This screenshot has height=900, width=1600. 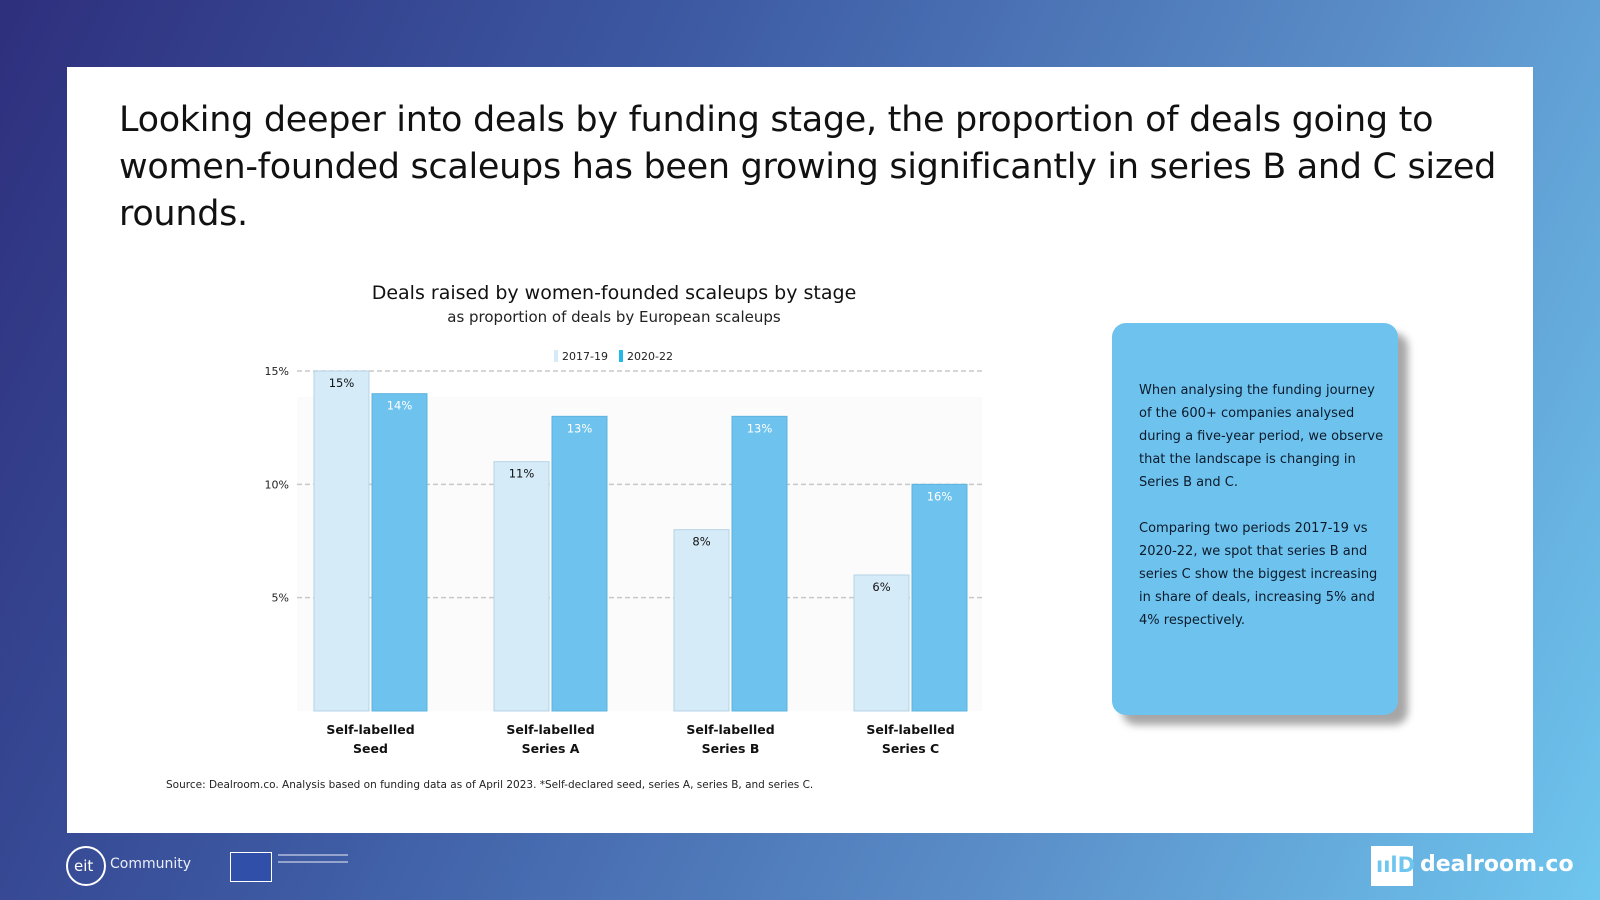 I want to click on dealroom-logo-icon: ıılD, so click(x=1393, y=866).